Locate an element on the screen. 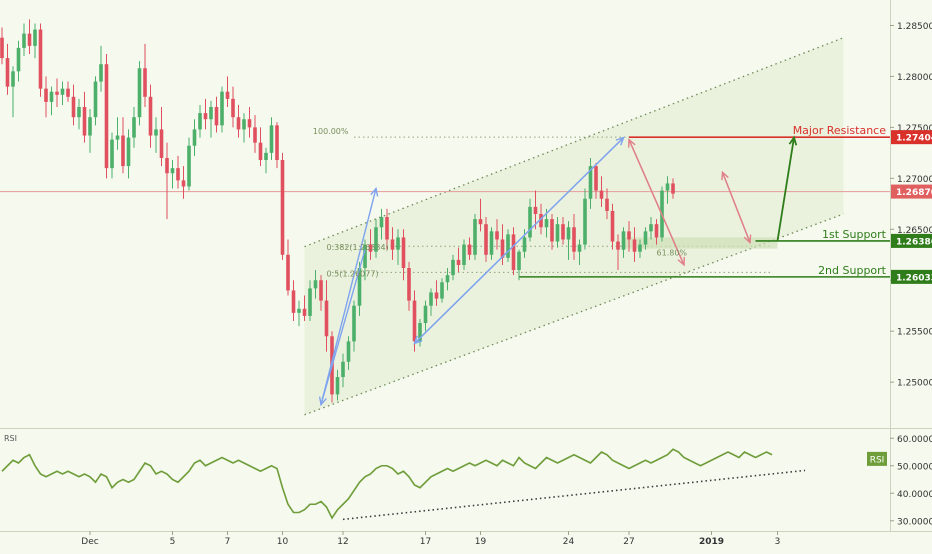 The height and width of the screenshot is (554, 932). price-tag-label: 1.27404 is located at coordinates (914, 139).